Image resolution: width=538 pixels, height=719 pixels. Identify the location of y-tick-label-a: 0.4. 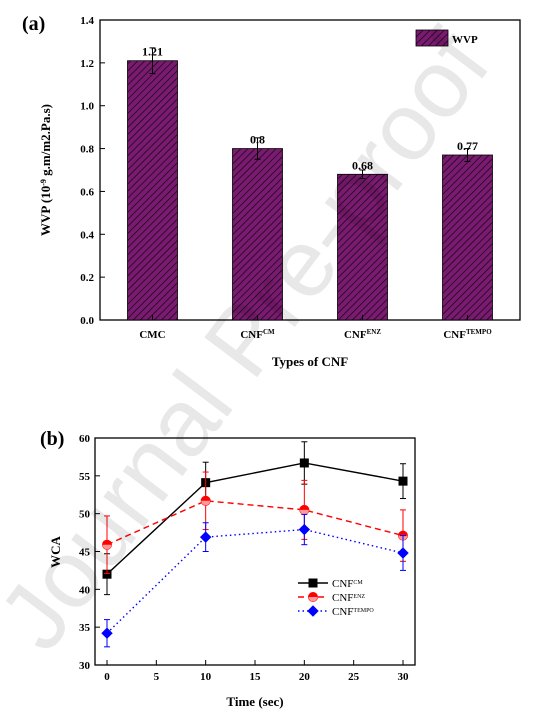
(87, 235).